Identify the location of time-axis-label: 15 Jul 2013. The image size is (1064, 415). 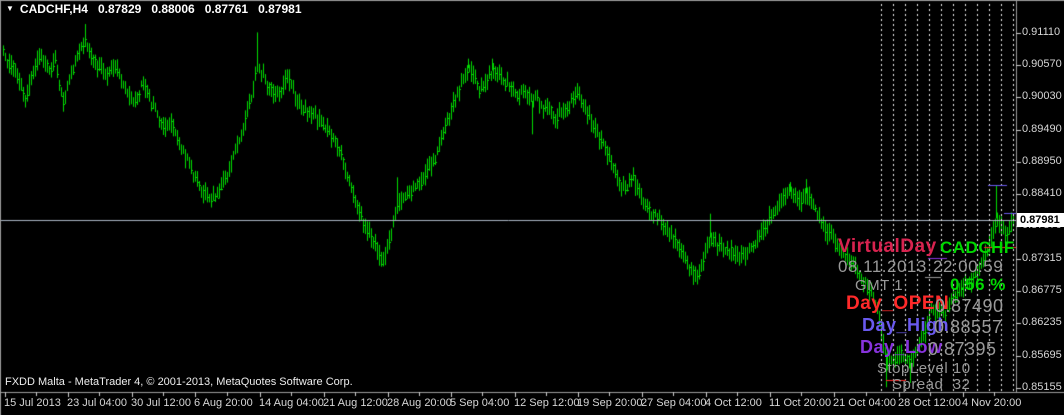
(32, 403).